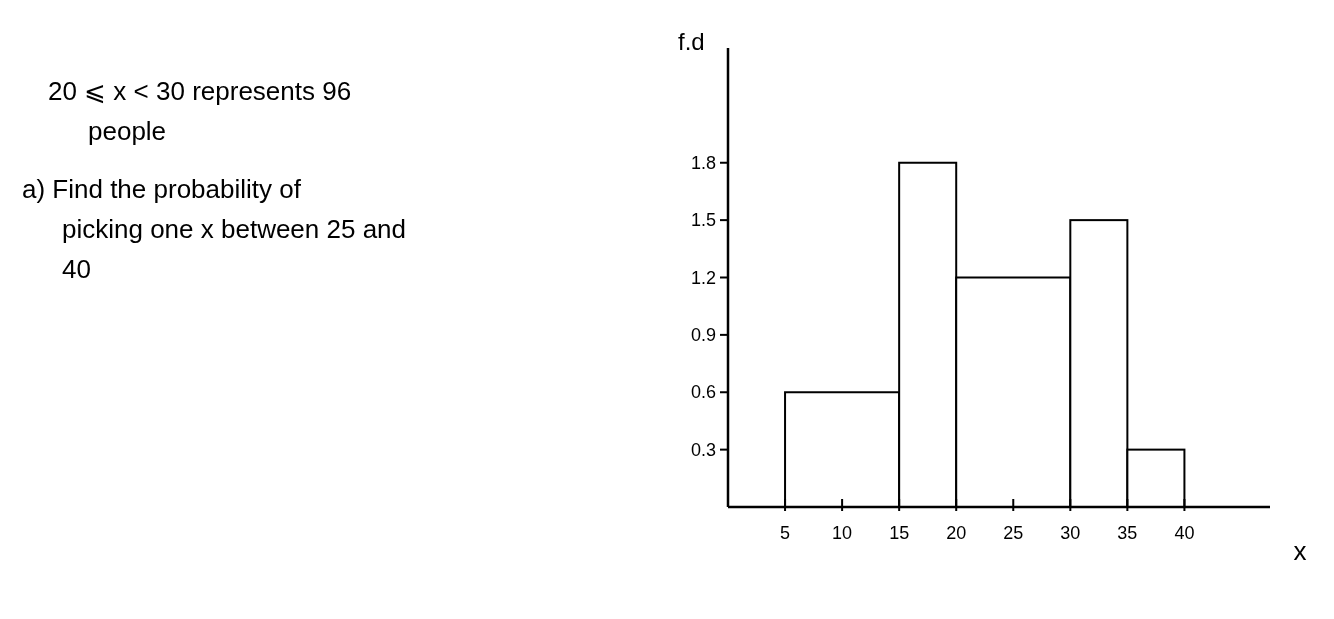 This screenshot has height=619, width=1334. I want to click on x-axis-title: x, so click(1300, 551).